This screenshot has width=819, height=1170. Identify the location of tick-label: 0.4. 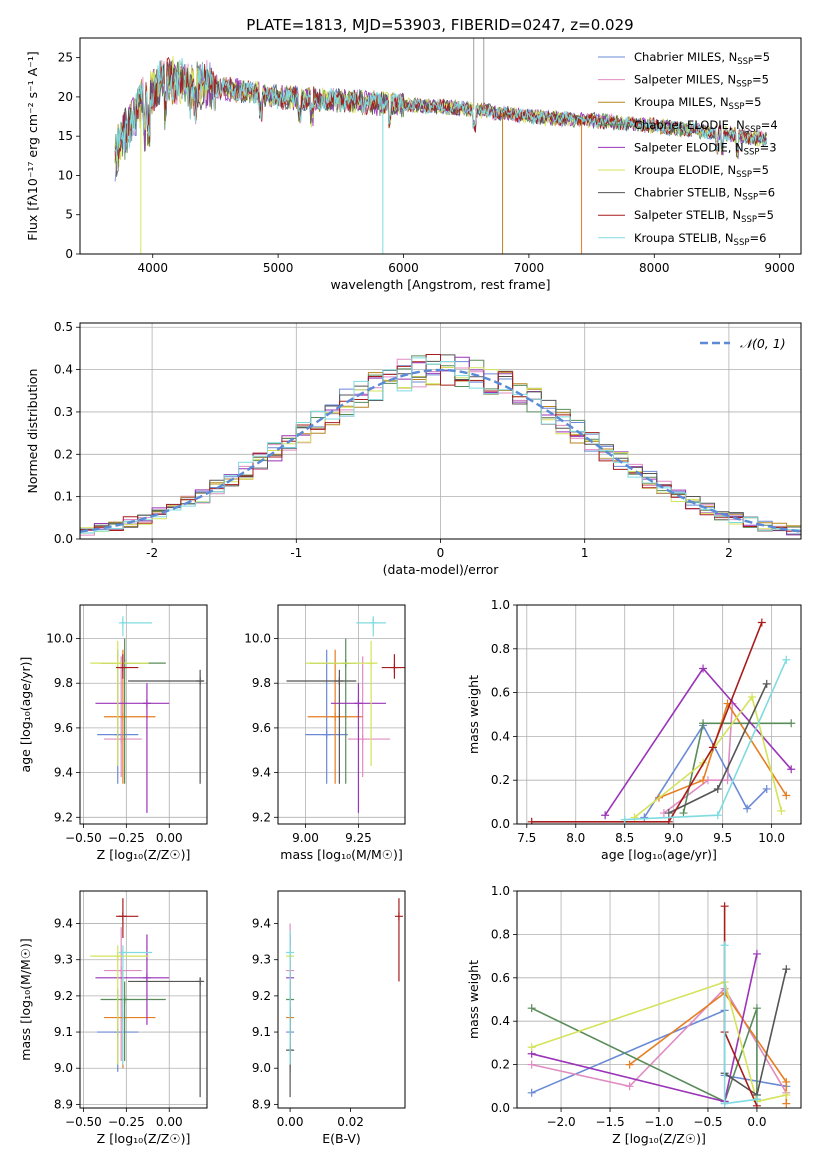
(500, 736).